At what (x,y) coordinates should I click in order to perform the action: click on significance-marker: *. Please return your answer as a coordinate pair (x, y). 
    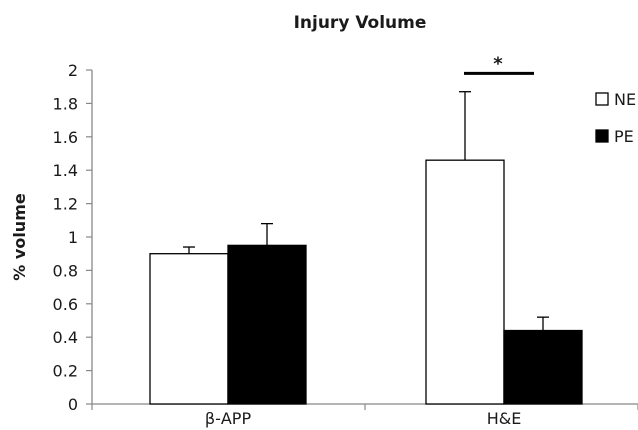
    Looking at the image, I should click on (498, 63).